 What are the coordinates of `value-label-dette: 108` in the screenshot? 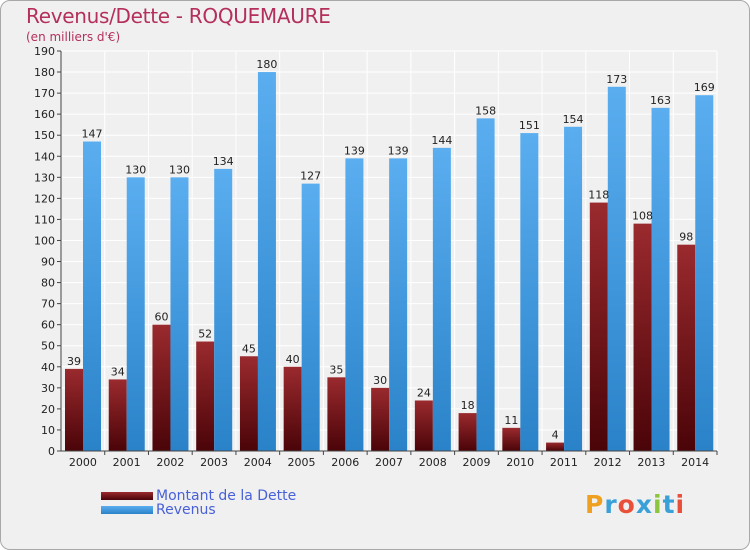 It's located at (642, 216).